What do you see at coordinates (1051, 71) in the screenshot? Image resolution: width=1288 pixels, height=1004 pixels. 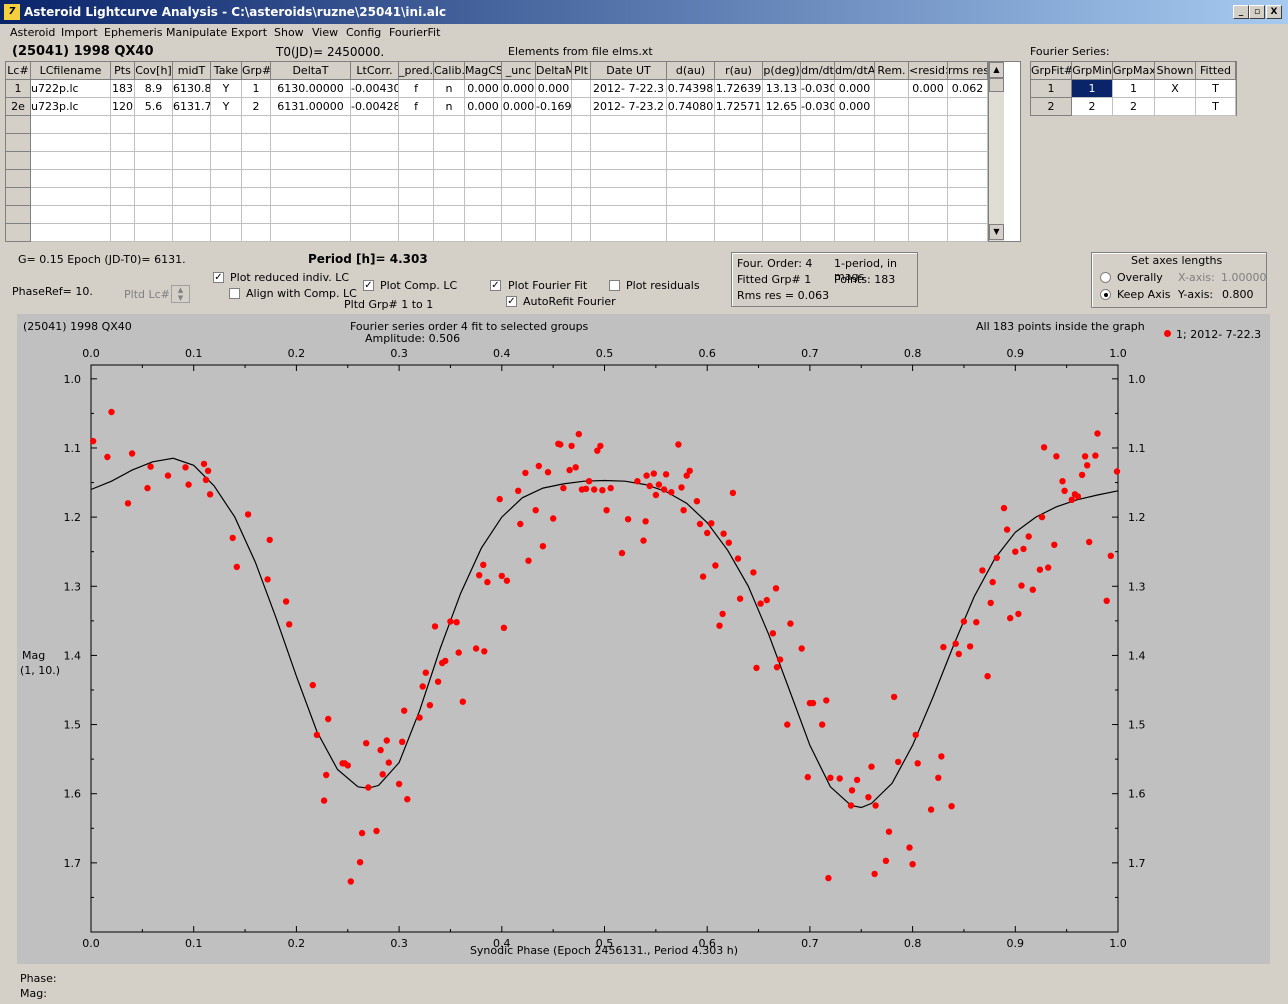 I see `fs-header-cell: GrpFit#` at bounding box center [1051, 71].